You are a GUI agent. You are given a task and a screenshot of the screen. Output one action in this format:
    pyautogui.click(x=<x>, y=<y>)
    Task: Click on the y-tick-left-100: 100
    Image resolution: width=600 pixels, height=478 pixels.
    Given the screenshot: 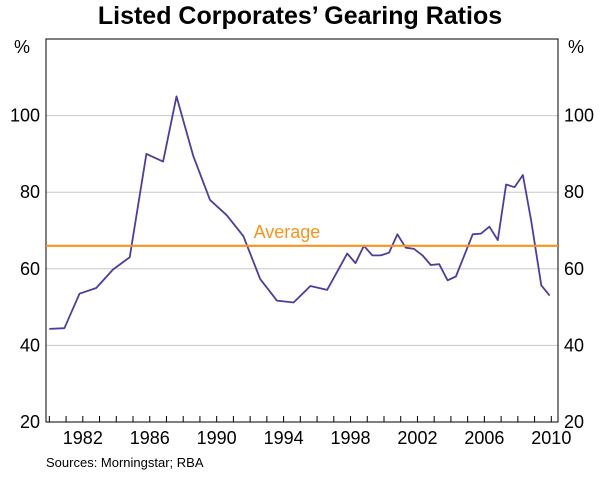 What is the action you would take?
    pyautogui.click(x=25, y=116)
    